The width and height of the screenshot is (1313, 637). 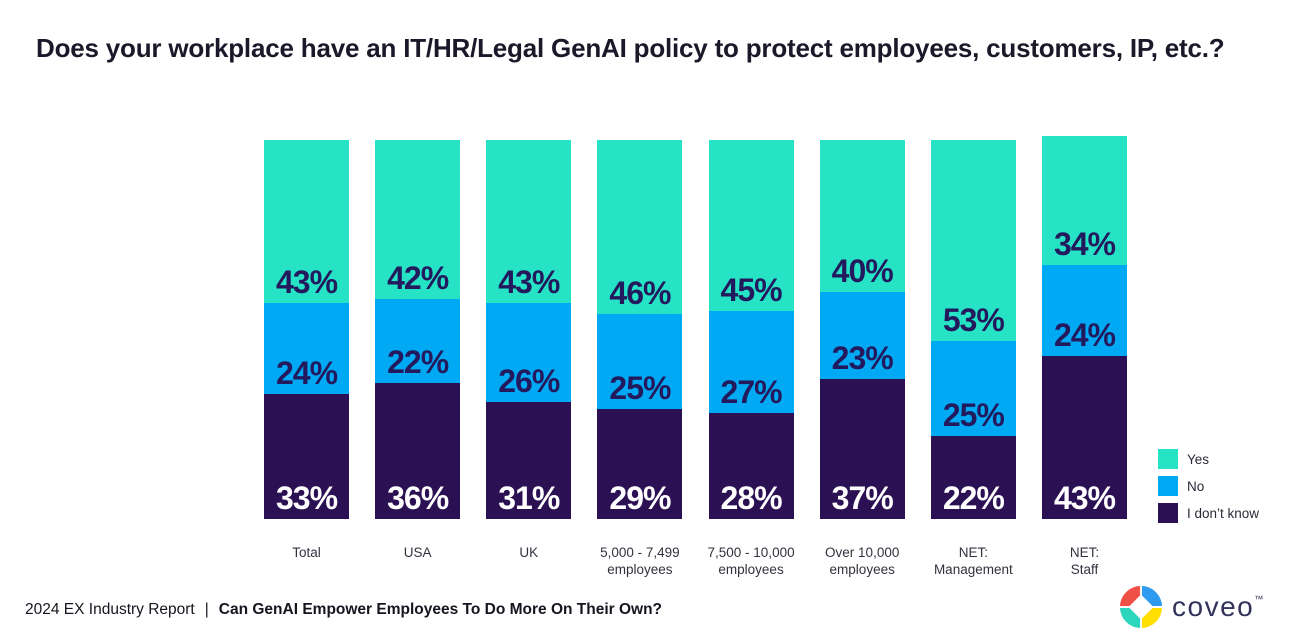 I want to click on bar-segment-i-don-t-know: 22%, so click(x=973, y=477).